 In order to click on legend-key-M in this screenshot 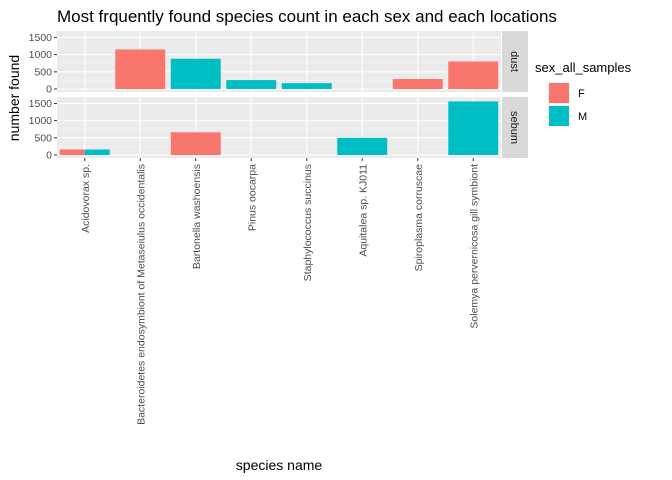, I will do `click(559, 116)`.